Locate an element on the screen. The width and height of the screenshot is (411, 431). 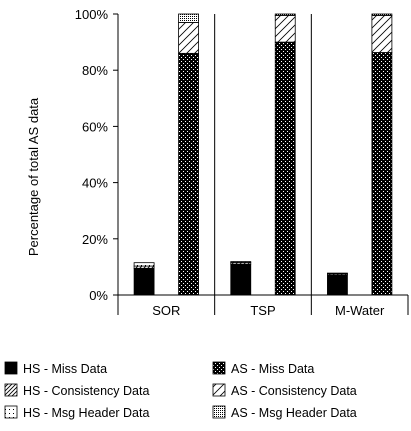
legend-label: HS - Miss Data is located at coordinates (65, 369).